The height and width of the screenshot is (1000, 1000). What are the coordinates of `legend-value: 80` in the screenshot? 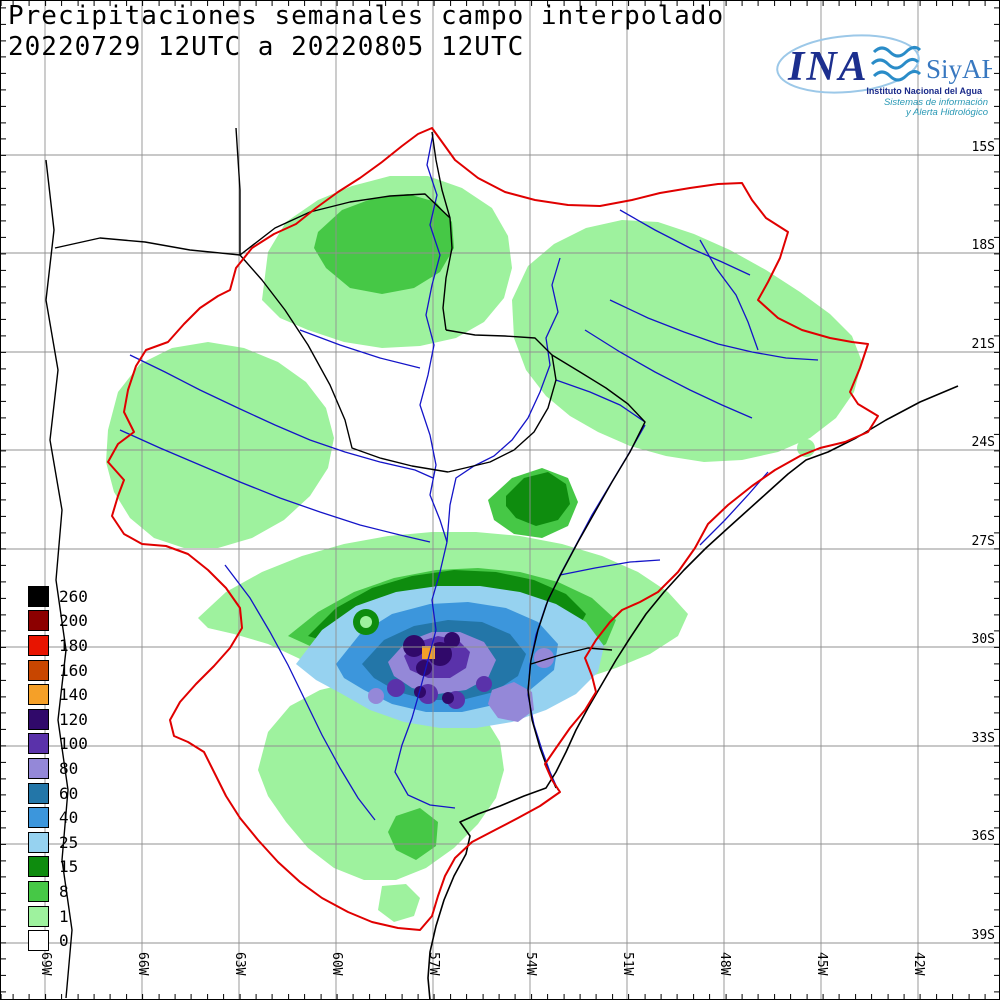 It's located at (69, 768).